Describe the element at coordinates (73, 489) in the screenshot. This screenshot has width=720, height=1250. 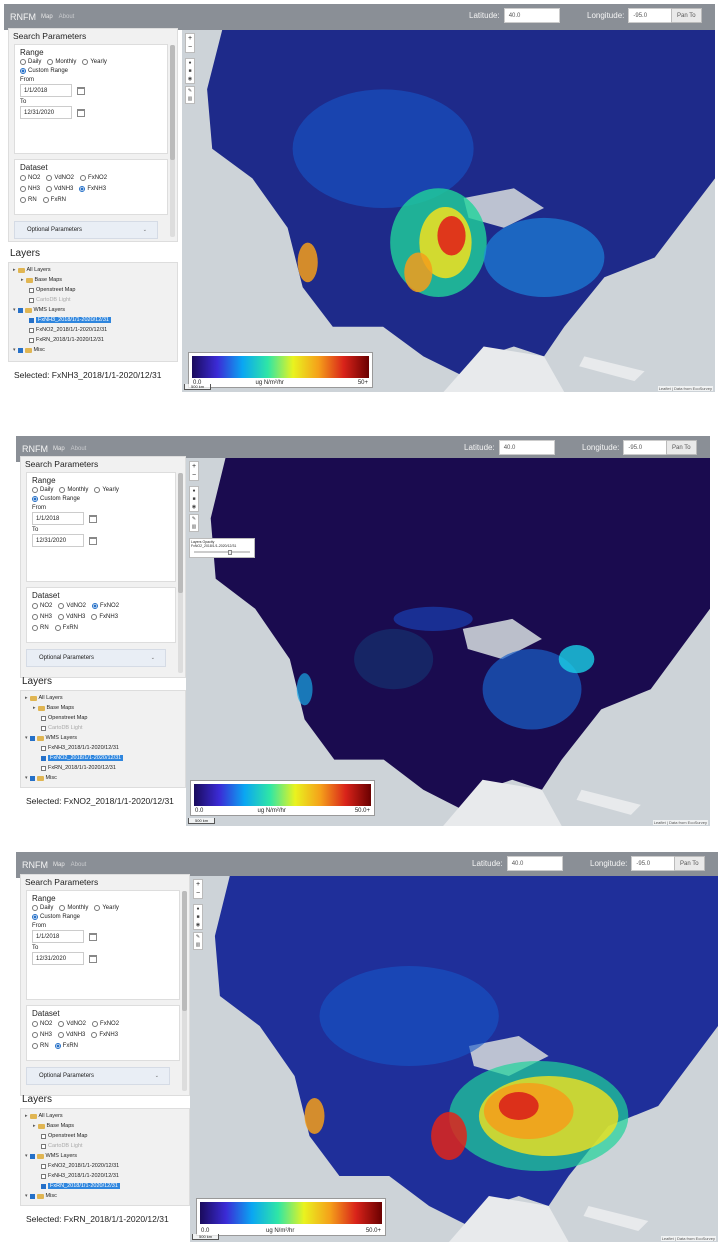
I see `range-radio-monthly: Monthly` at that location.